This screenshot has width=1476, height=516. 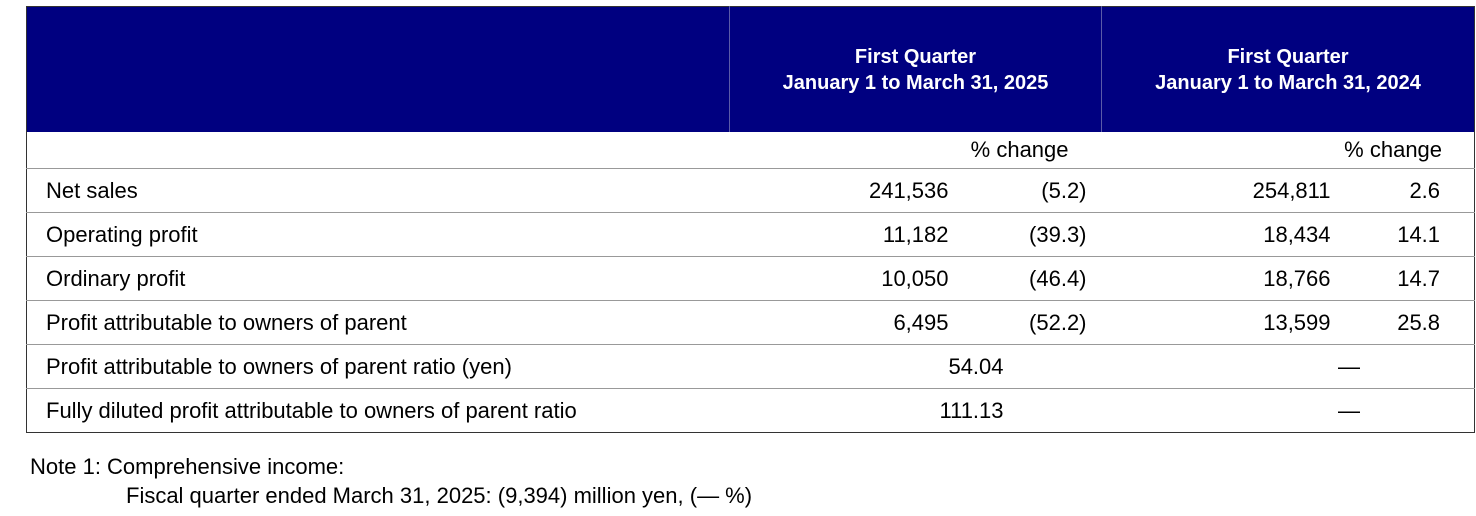 What do you see at coordinates (1221, 278) in the screenshot?
I see `cell-value: 18,766` at bounding box center [1221, 278].